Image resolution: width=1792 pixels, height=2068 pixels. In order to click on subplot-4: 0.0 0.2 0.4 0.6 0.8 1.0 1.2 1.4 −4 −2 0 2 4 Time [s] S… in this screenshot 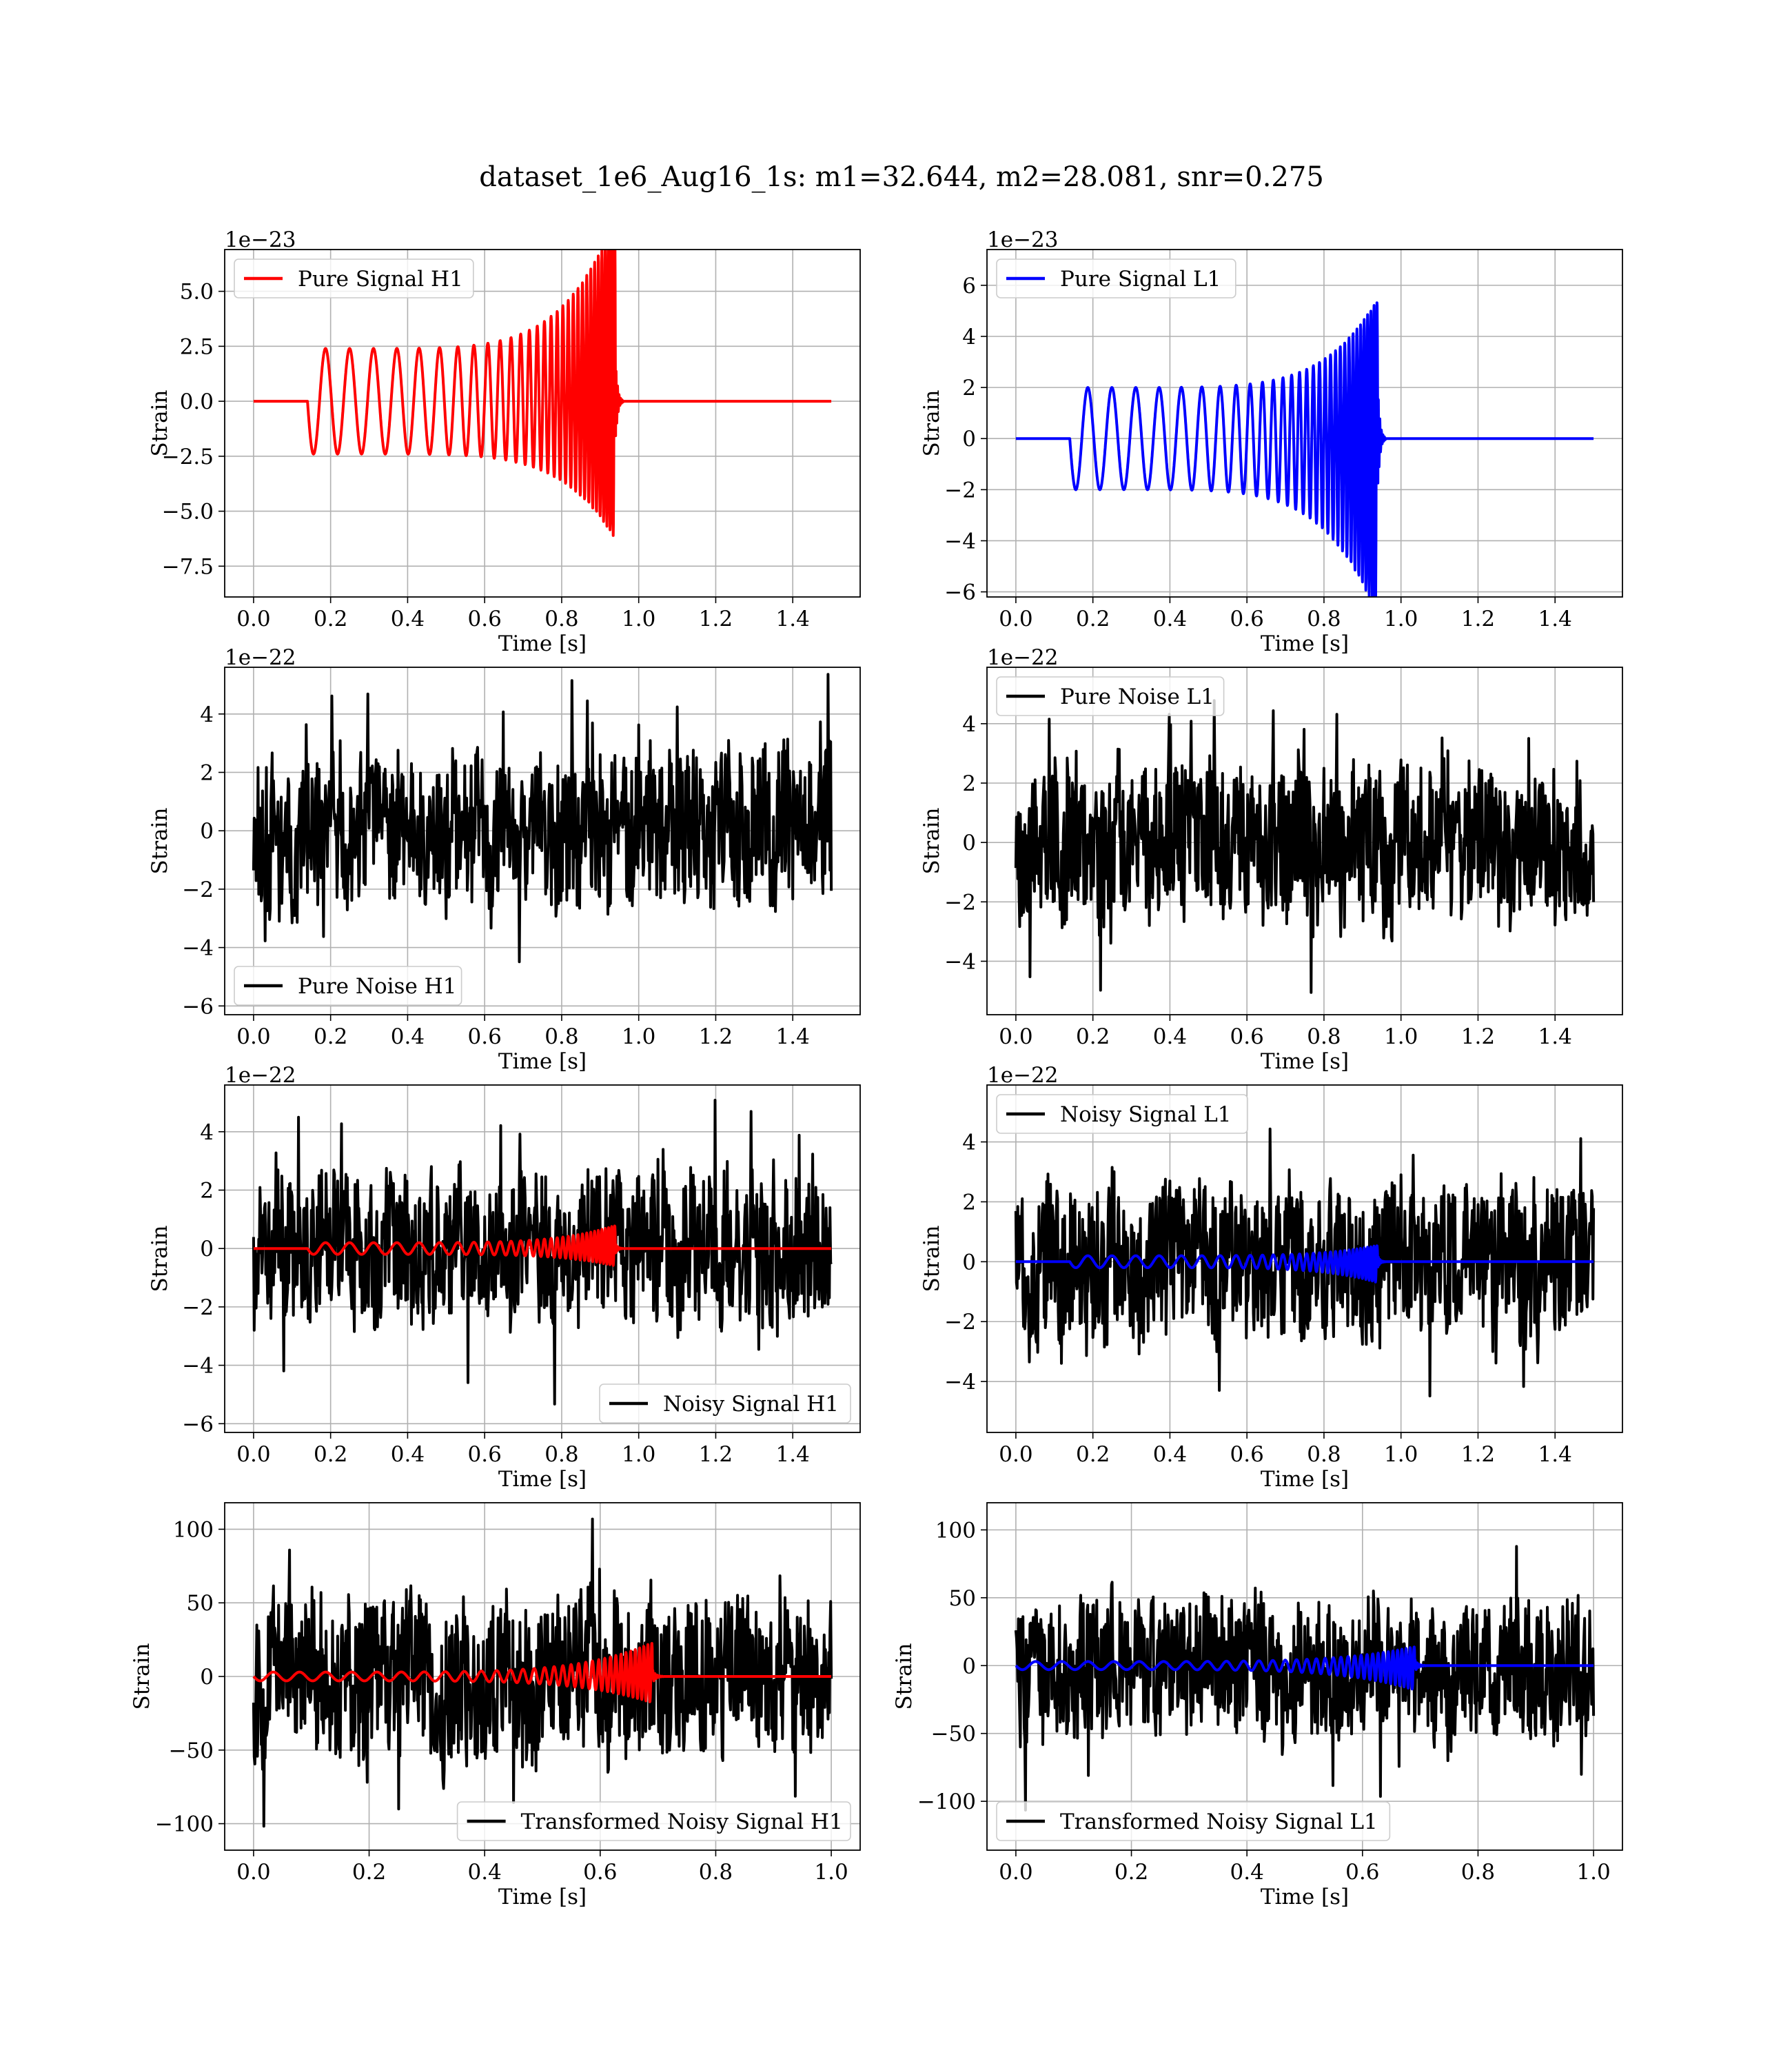, I will do `click(1271, 859)`.